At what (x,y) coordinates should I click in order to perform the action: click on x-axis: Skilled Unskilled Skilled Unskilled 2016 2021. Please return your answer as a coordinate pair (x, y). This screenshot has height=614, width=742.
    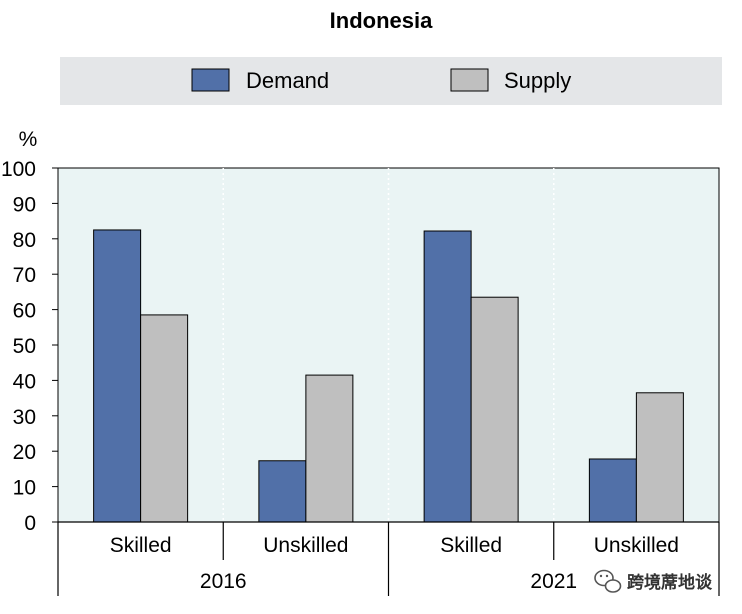
    Looking at the image, I should click on (388, 558).